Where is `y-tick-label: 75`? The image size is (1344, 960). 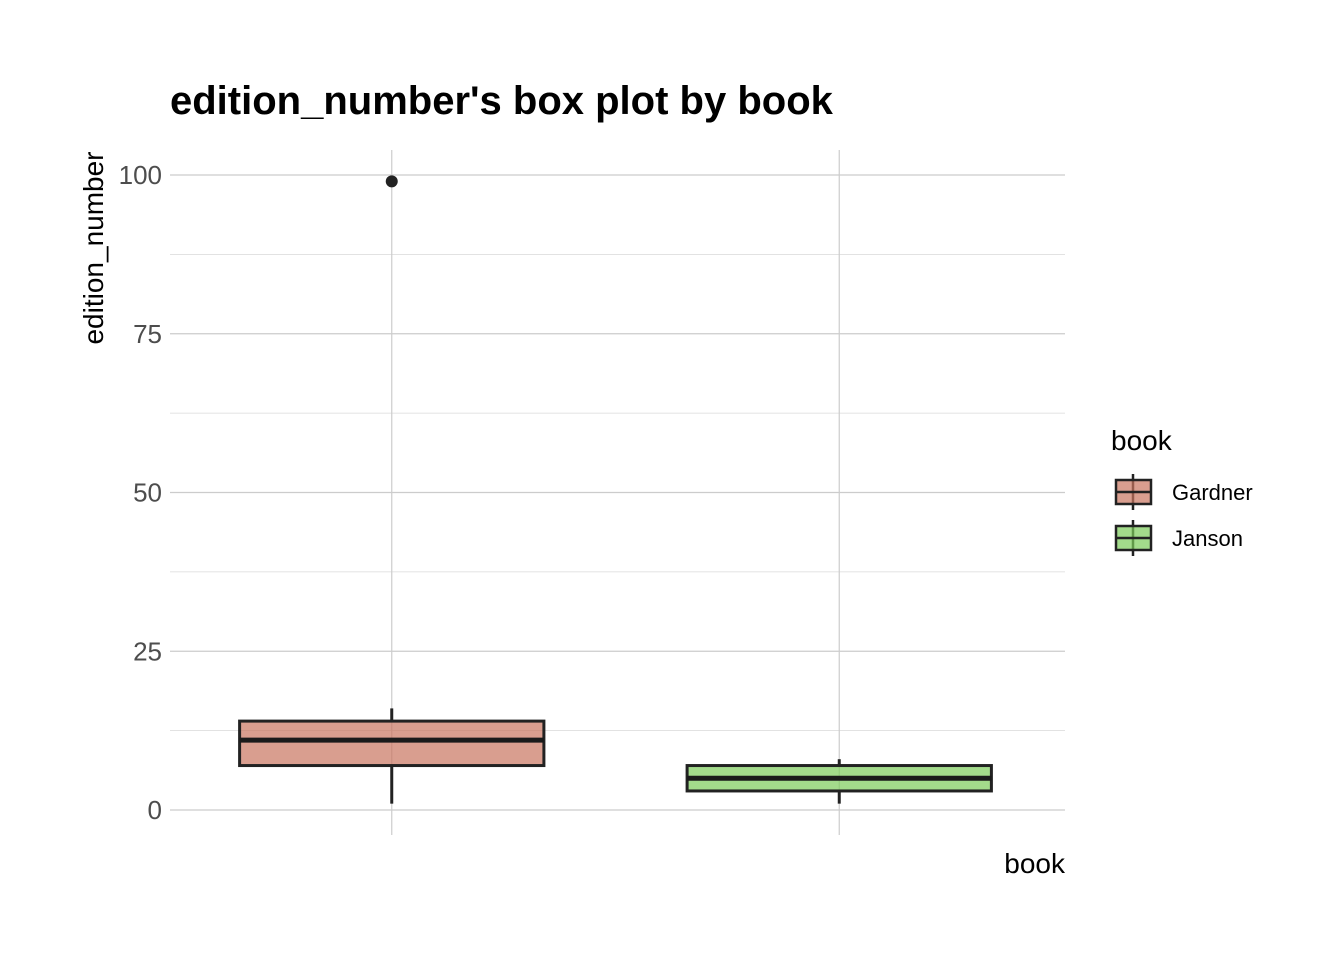
y-tick-label: 75 is located at coordinates (147, 334).